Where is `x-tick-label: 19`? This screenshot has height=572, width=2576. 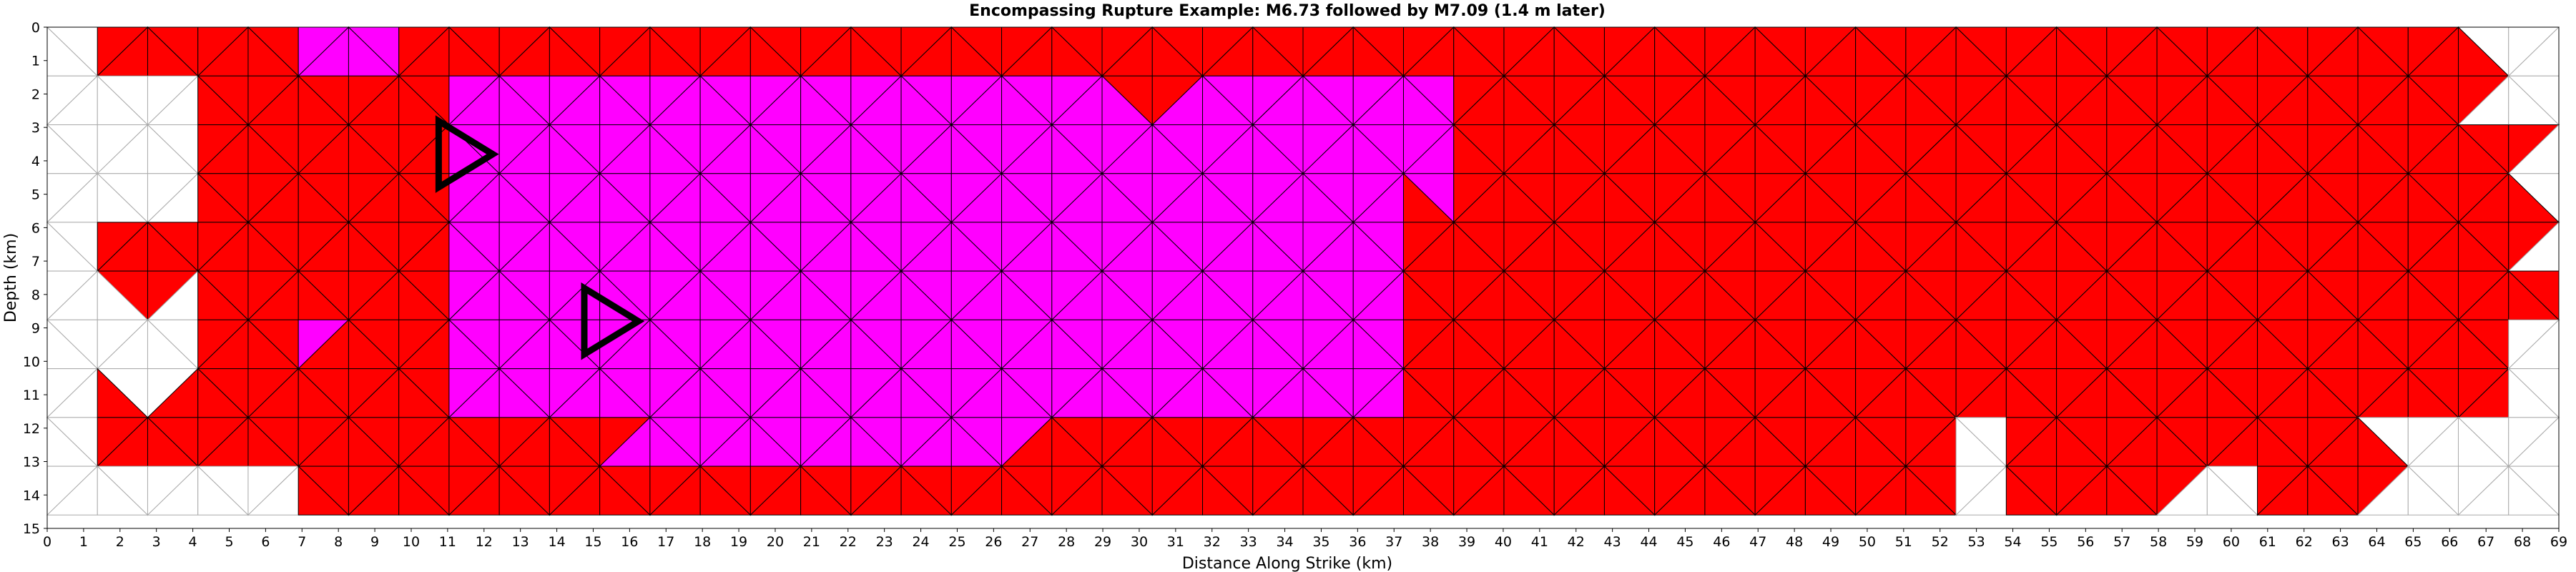 x-tick-label: 19 is located at coordinates (738, 542).